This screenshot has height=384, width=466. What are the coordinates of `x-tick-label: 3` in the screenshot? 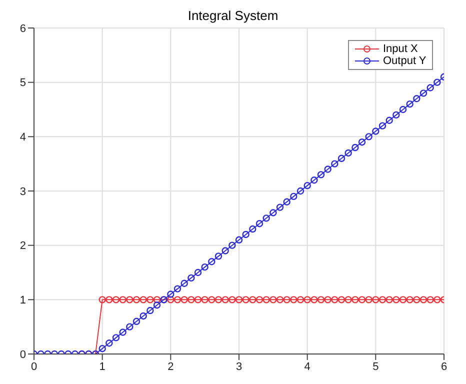 It's located at (239, 366).